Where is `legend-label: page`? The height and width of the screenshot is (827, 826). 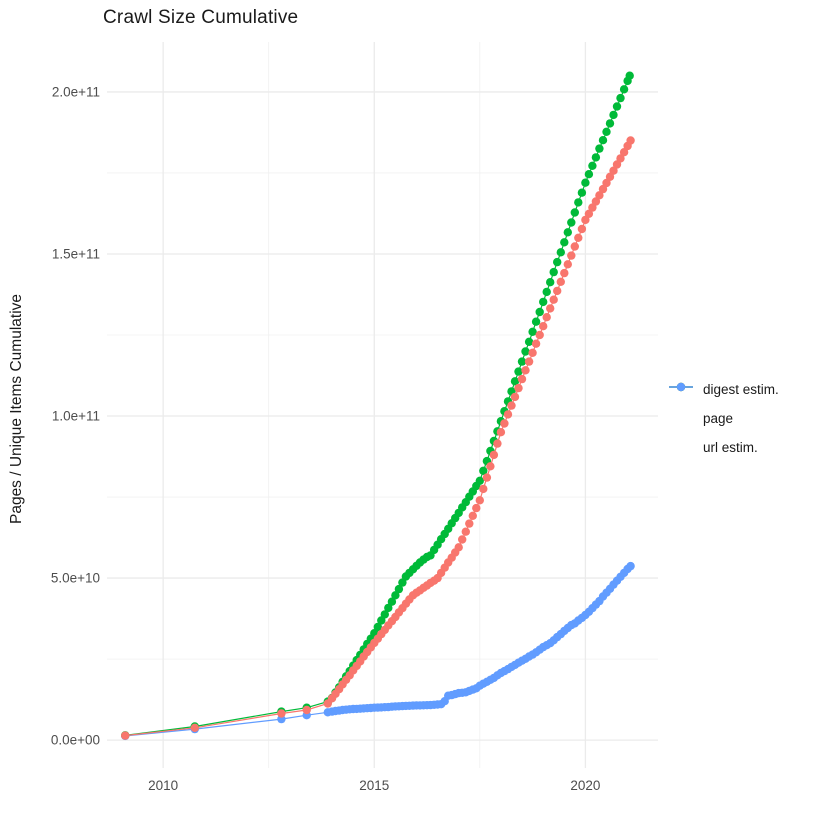
legend-label: page is located at coordinates (718, 418).